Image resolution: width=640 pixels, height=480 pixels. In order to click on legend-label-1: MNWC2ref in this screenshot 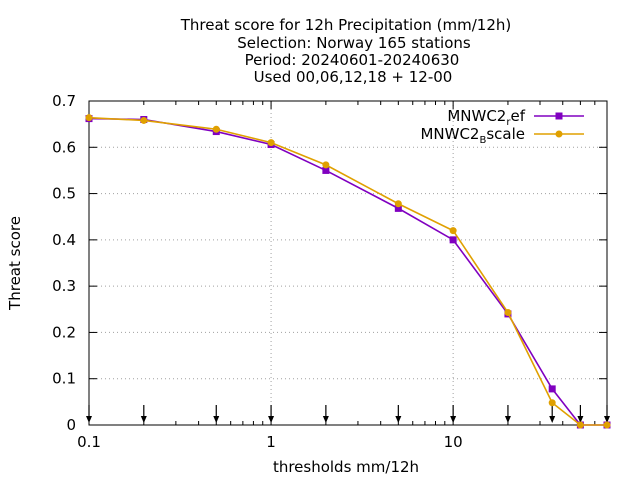, I will do `click(486, 117)`.